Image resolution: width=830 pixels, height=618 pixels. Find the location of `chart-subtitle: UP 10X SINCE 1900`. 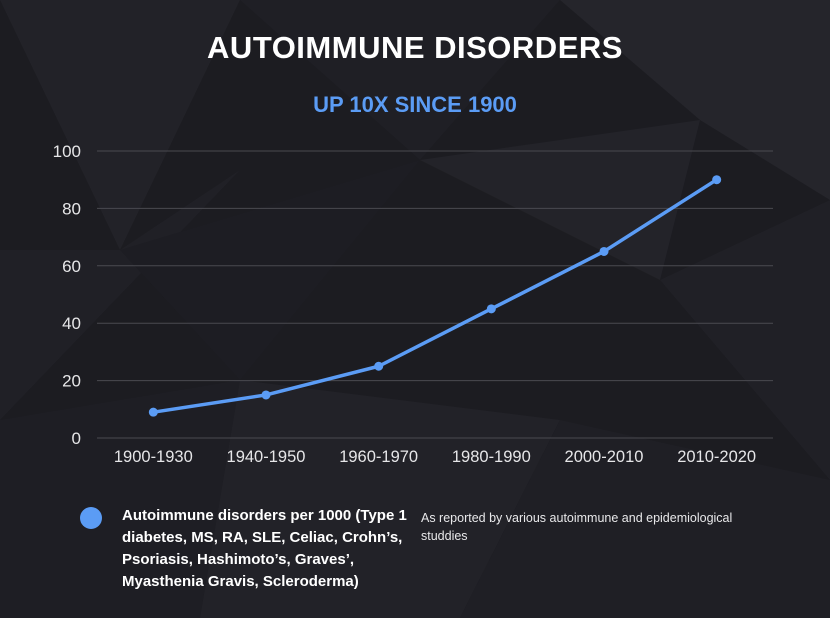

chart-subtitle: UP 10X SINCE 1900 is located at coordinates (415, 104).